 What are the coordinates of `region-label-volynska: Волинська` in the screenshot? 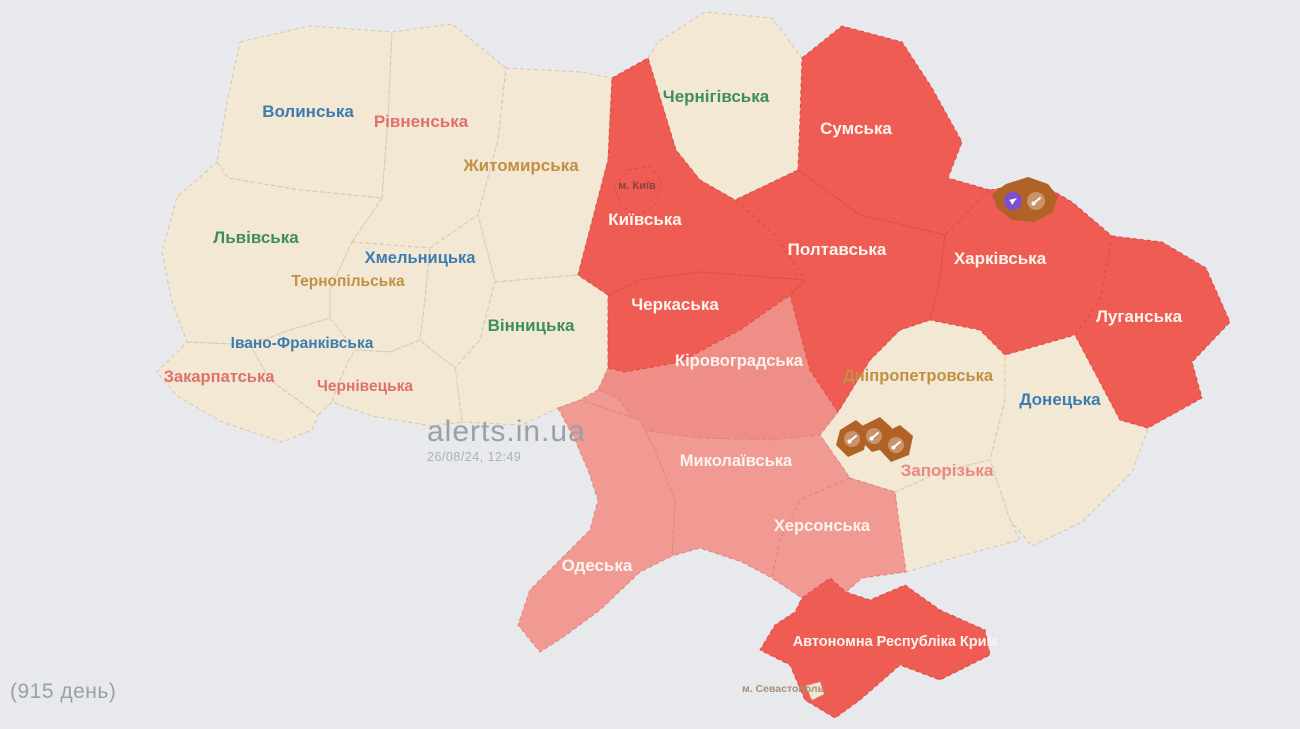 It's located at (308, 111).